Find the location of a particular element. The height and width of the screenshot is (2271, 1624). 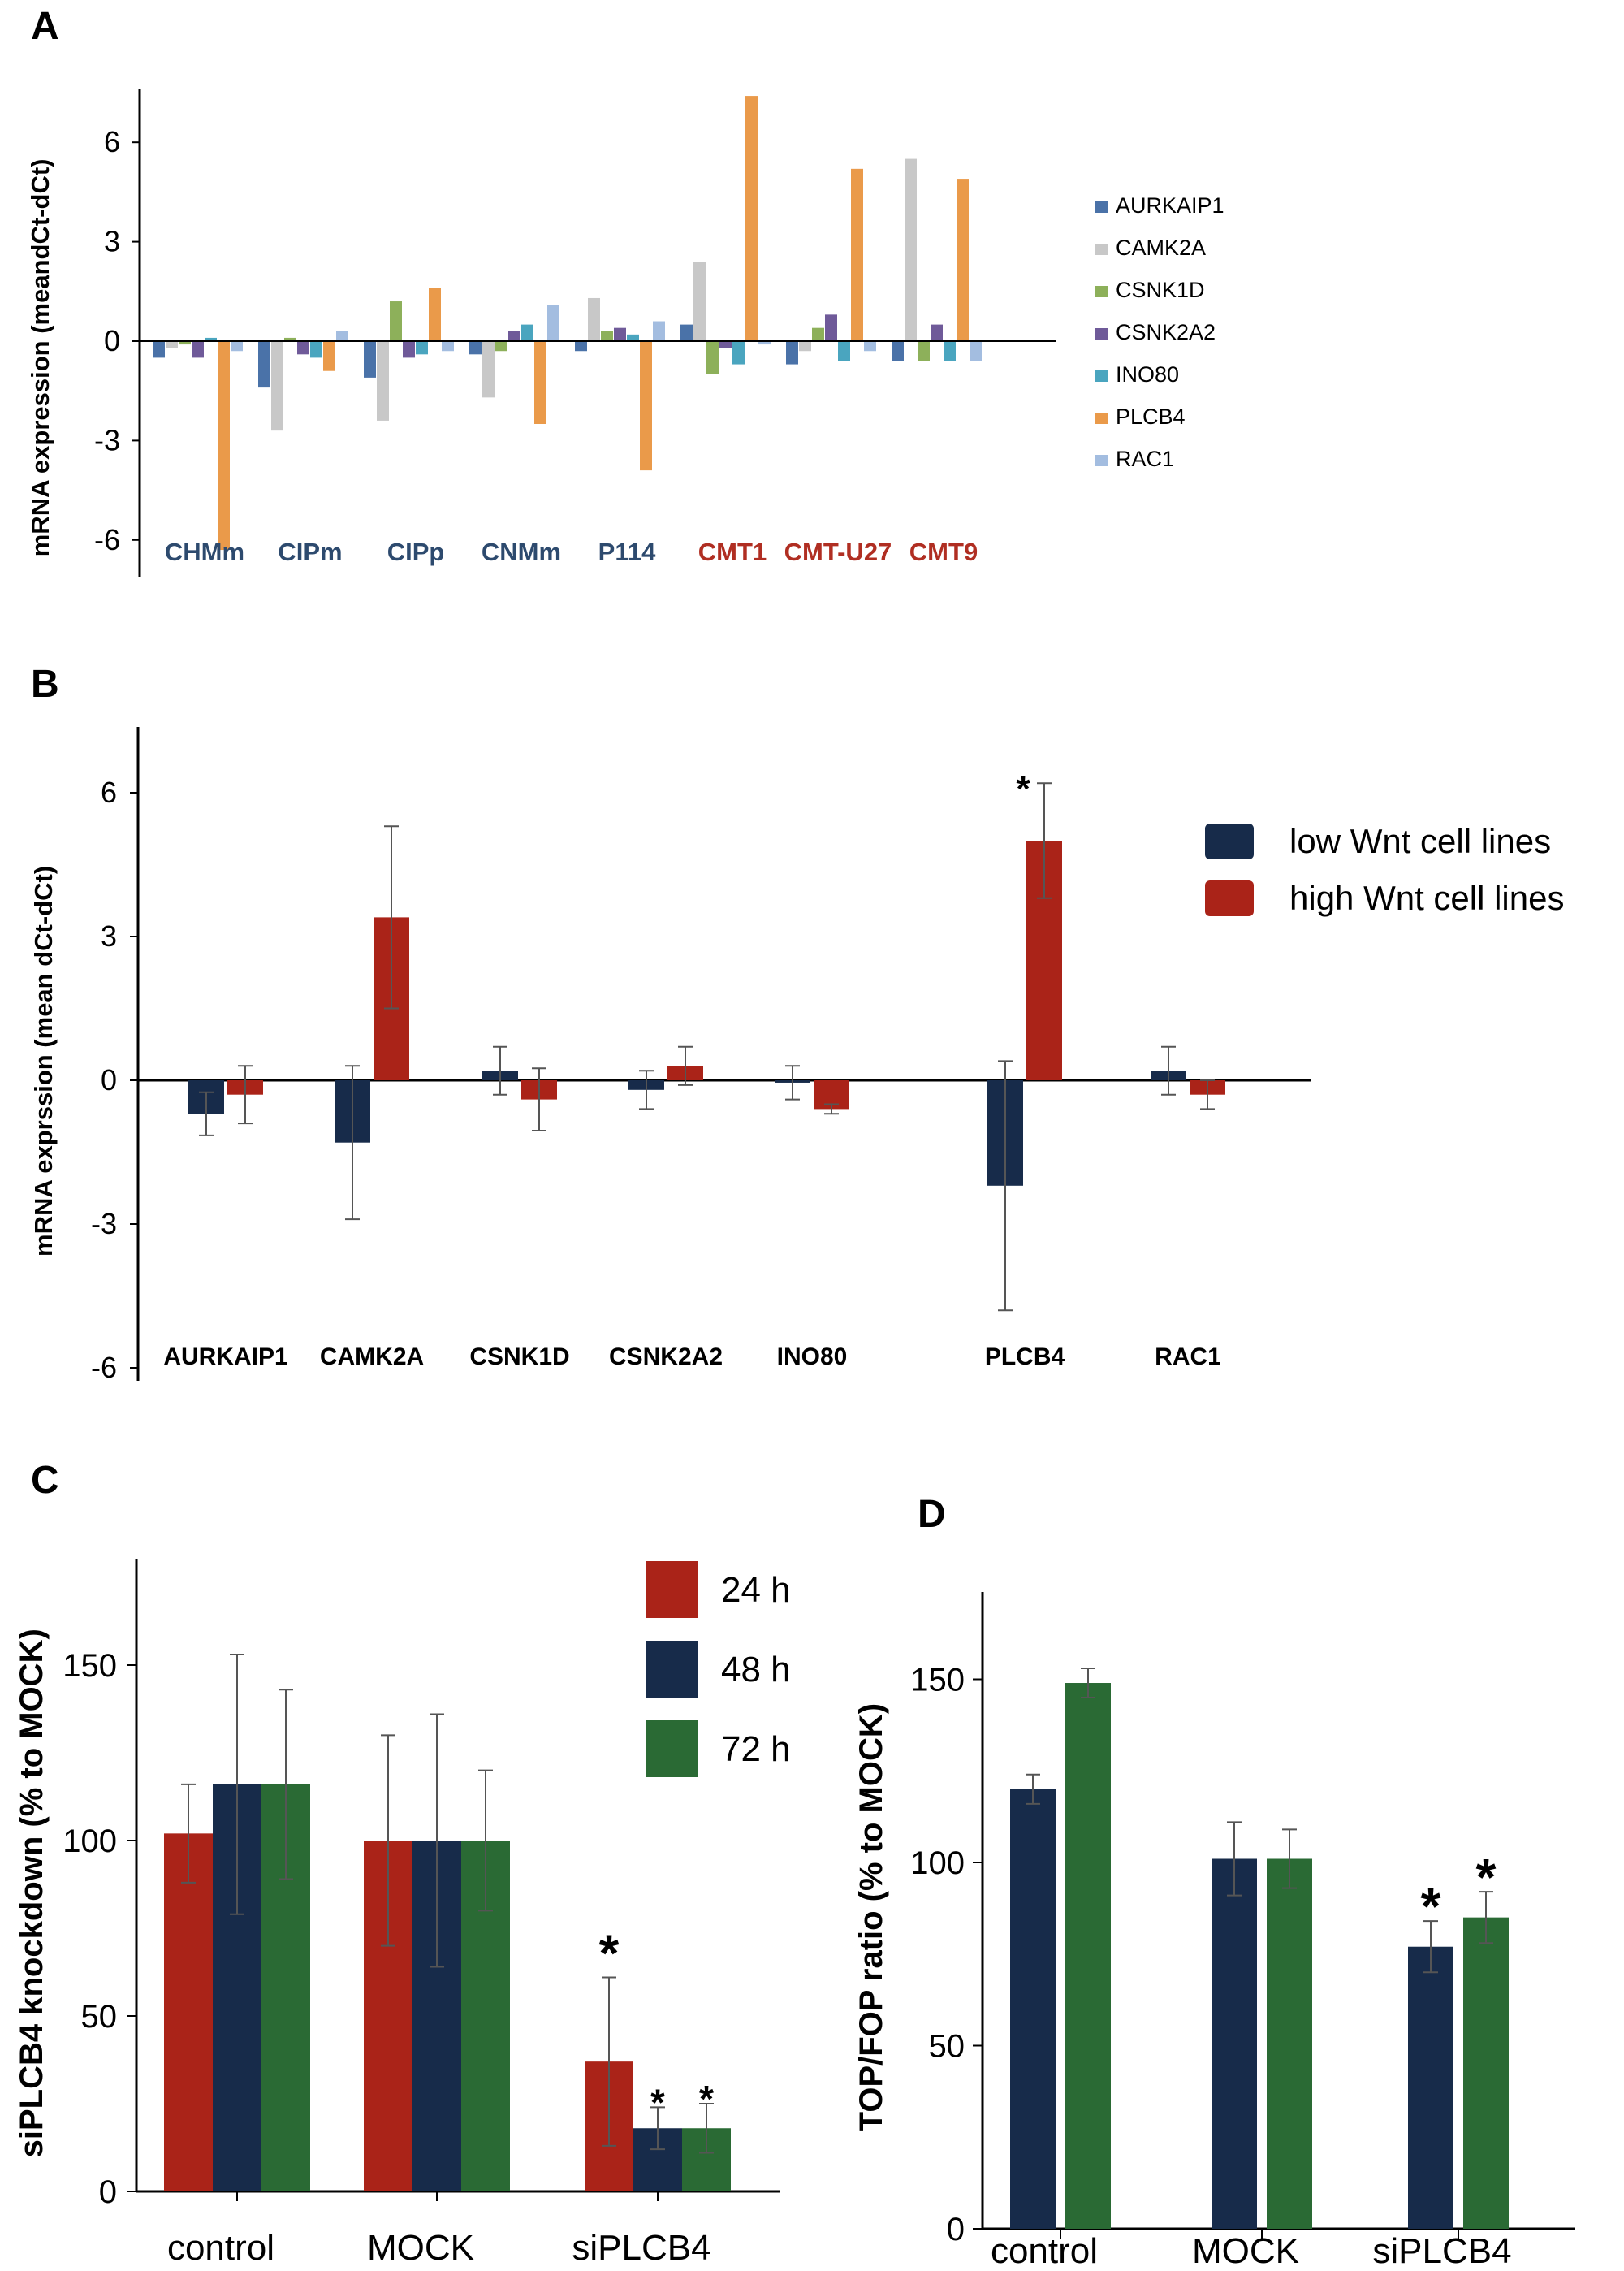

category-label-csnk2a2: CSNK2A2 is located at coordinates (666, 1356).